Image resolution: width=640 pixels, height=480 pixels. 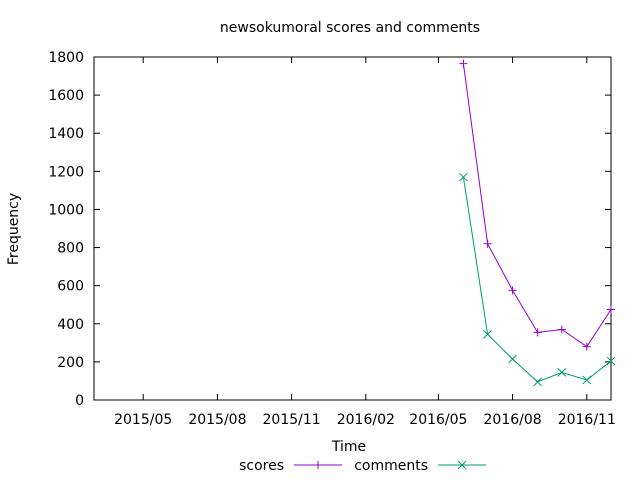 I want to click on series-comments, so click(x=537, y=279).